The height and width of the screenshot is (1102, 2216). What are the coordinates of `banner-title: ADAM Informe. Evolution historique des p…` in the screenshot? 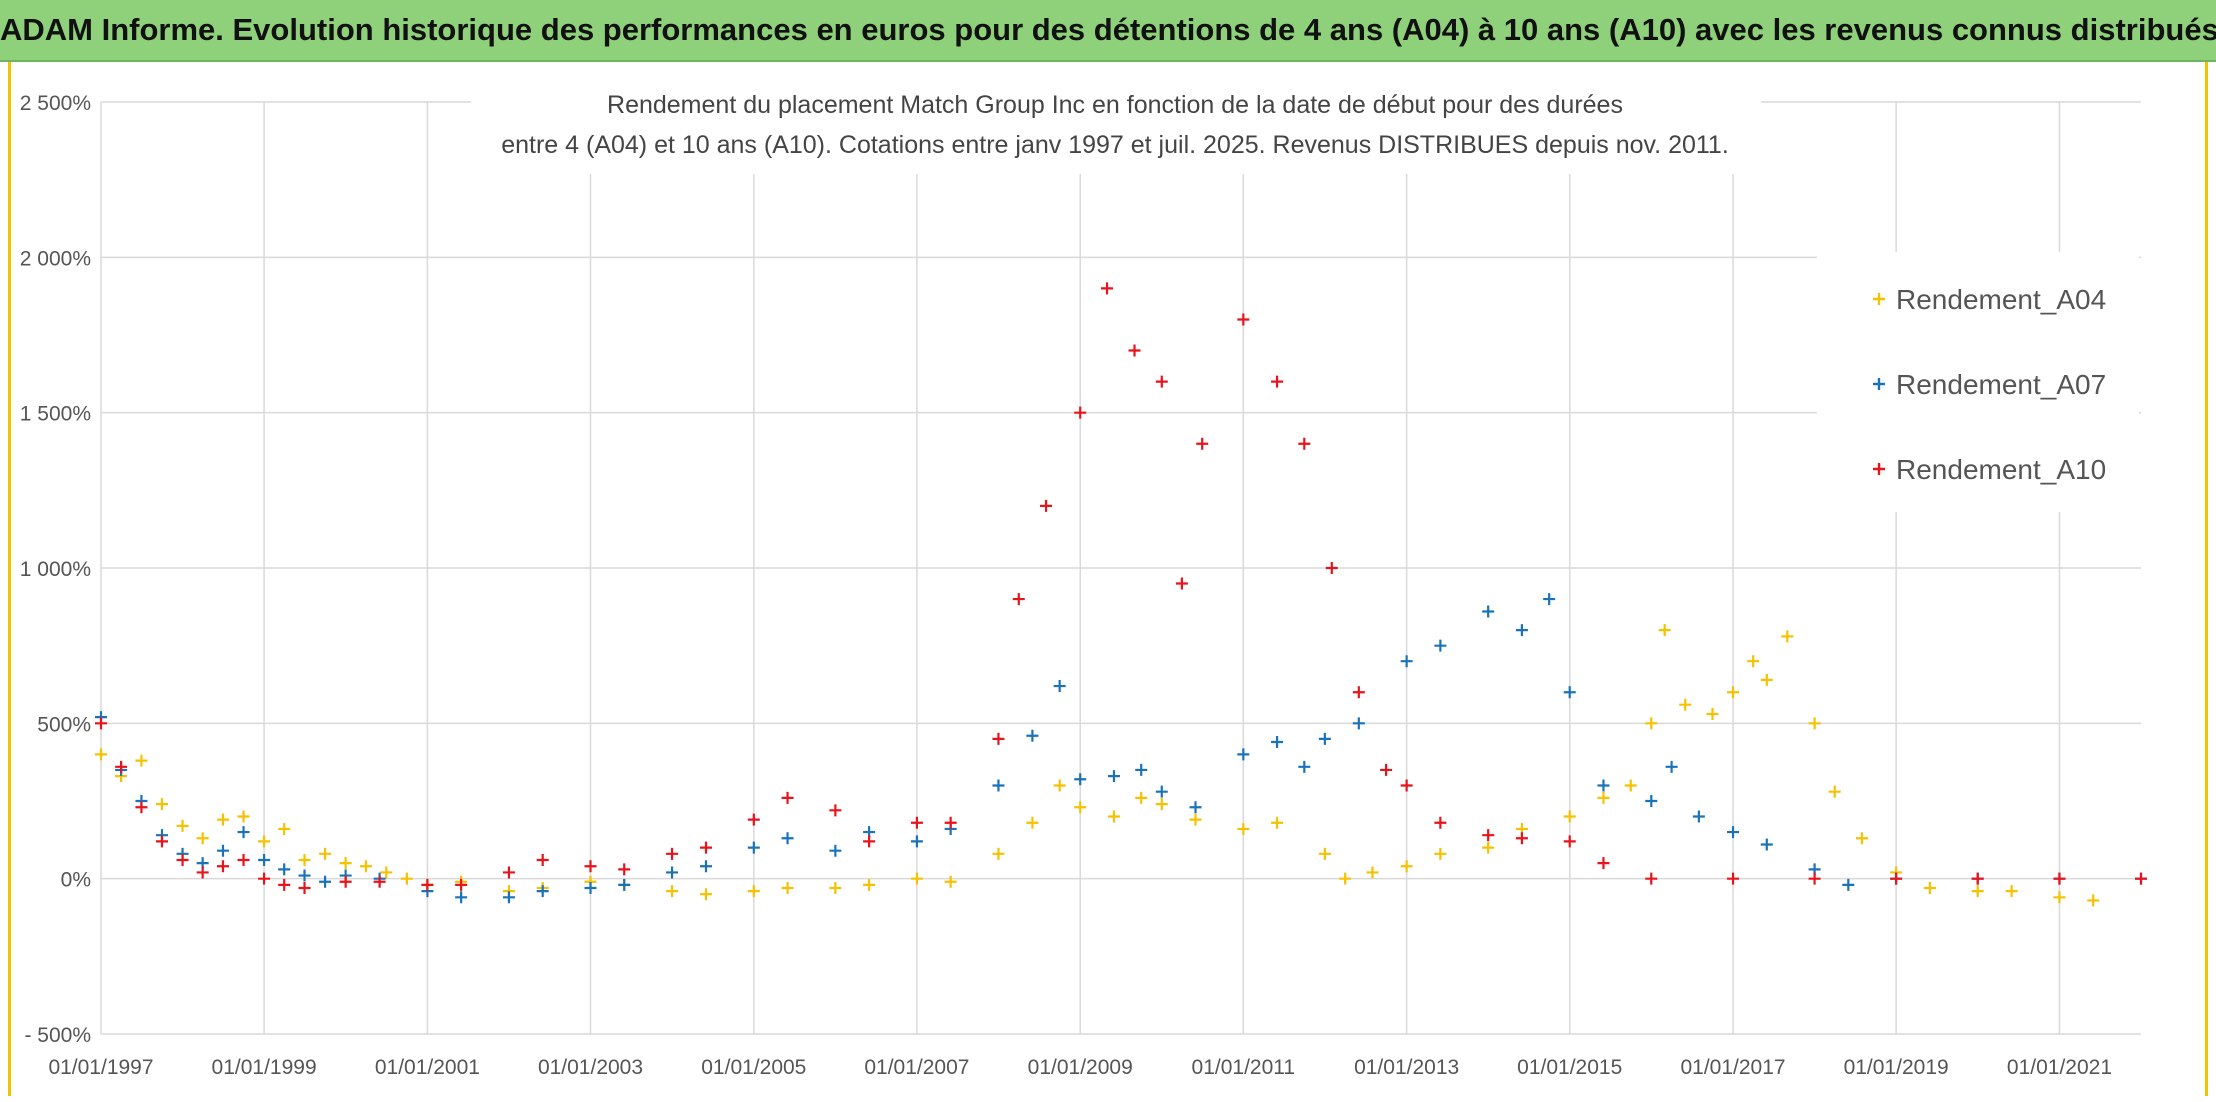 It's located at (1108, 29).